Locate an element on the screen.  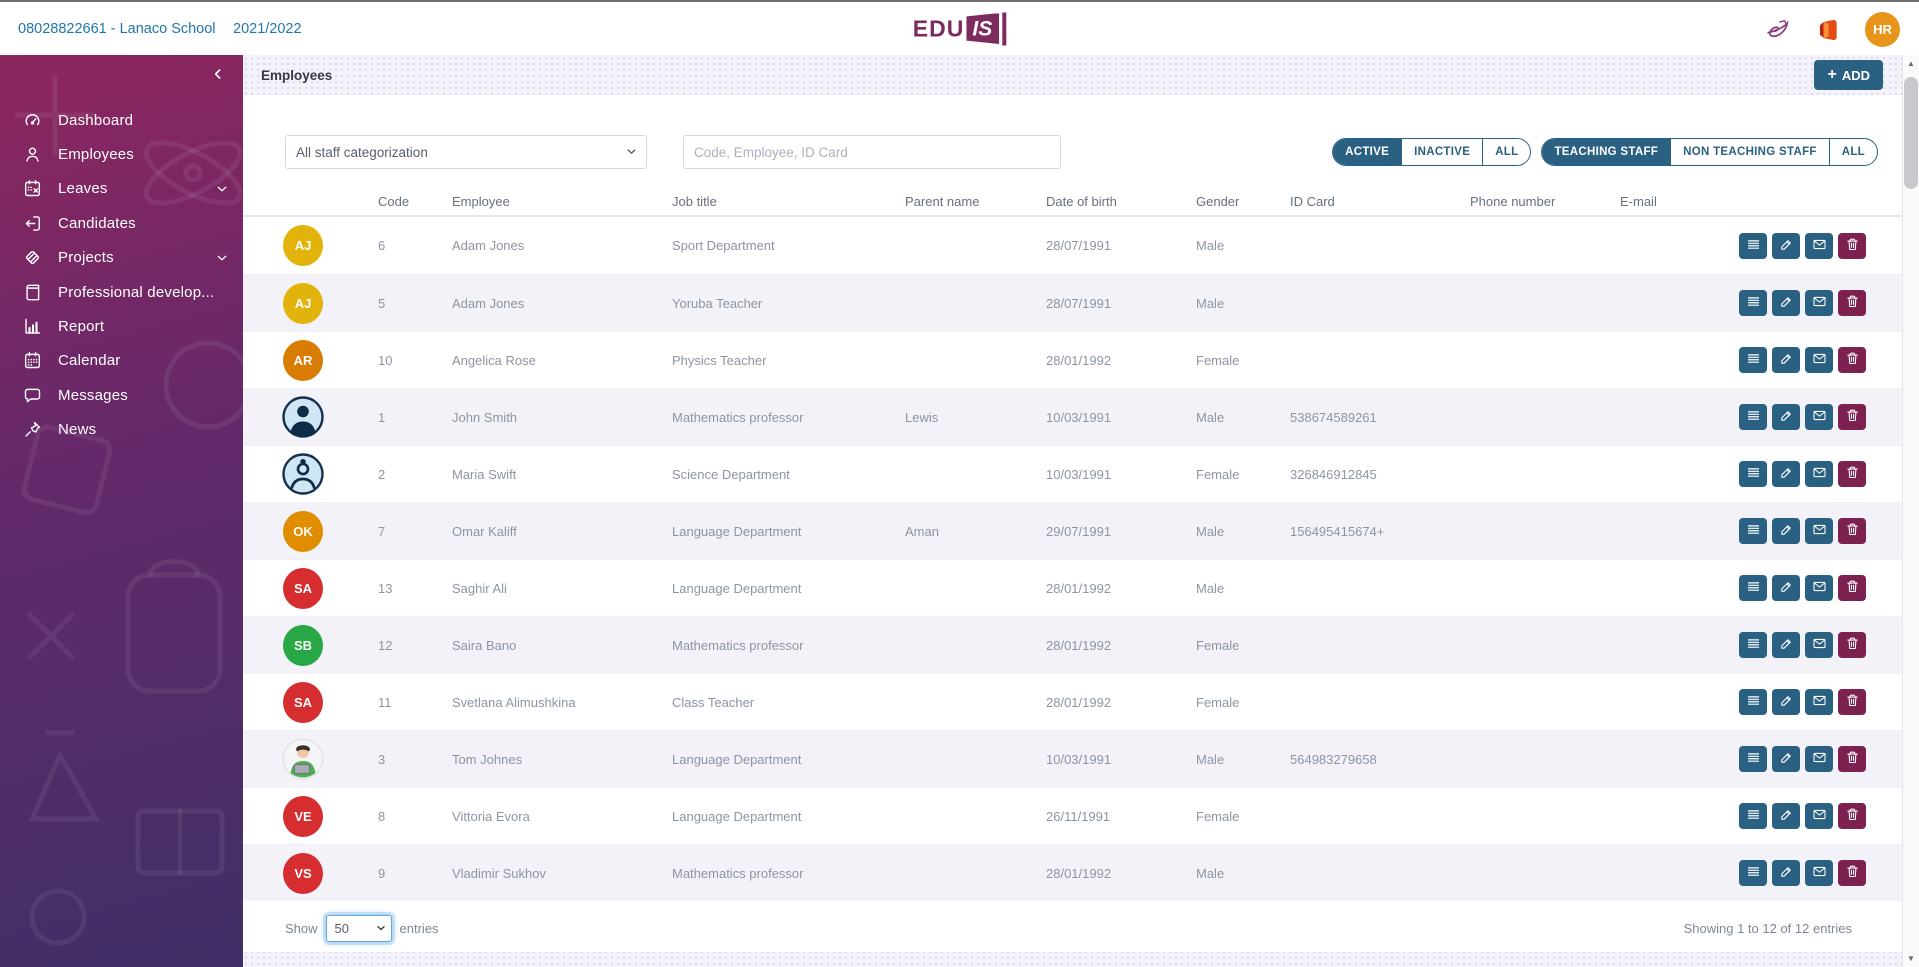
ednevnik-icon is located at coordinates (1778, 30).